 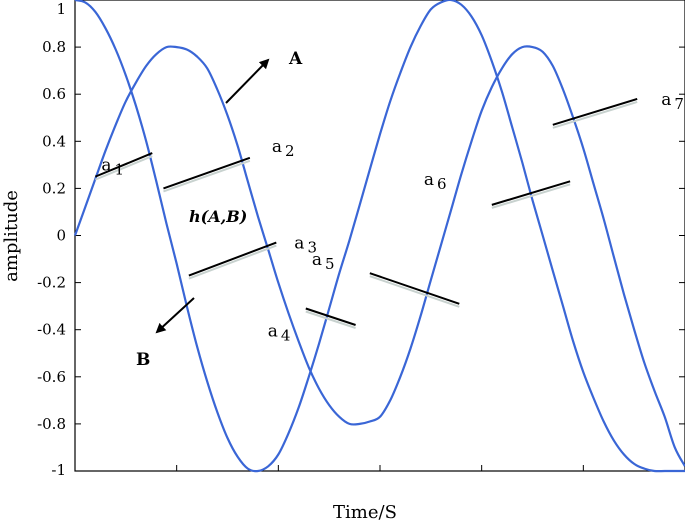 I want to click on distance-label: h(A,B), so click(x=218, y=216).